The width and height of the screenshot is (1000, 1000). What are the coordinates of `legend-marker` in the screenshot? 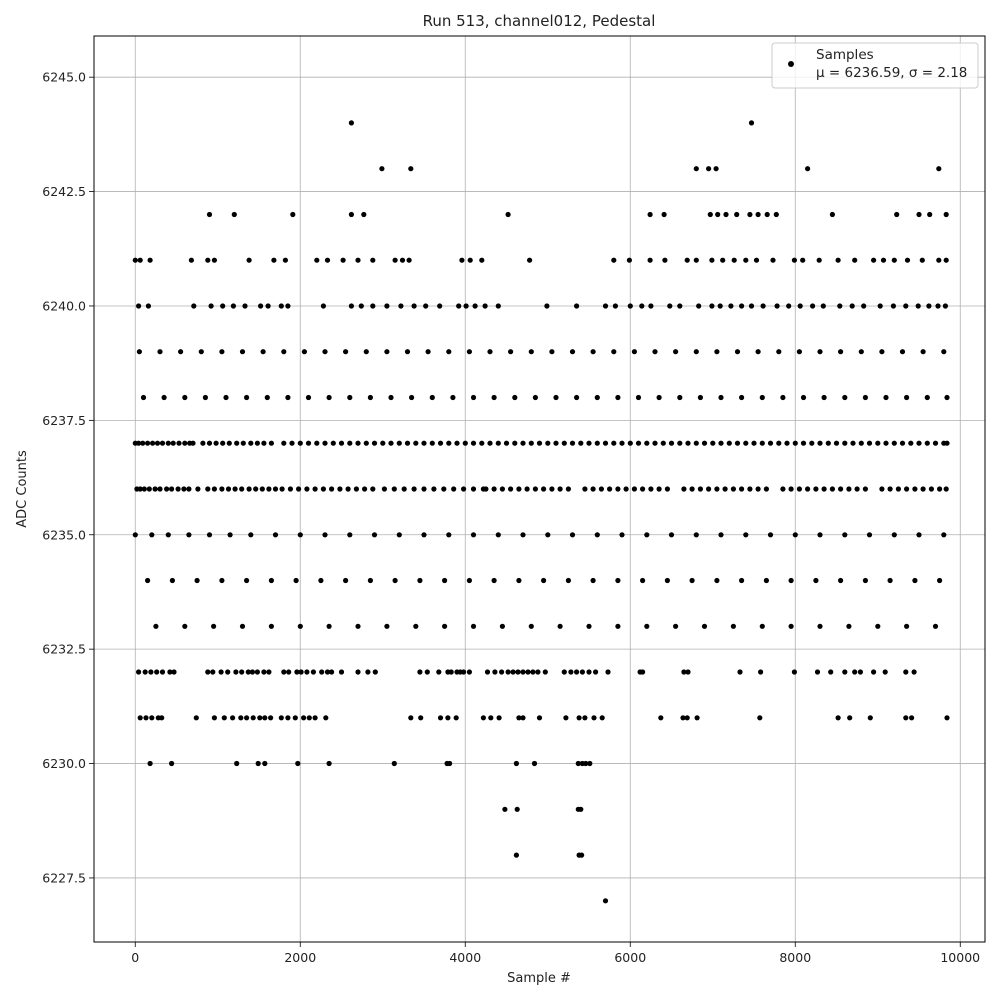 It's located at (791, 64).